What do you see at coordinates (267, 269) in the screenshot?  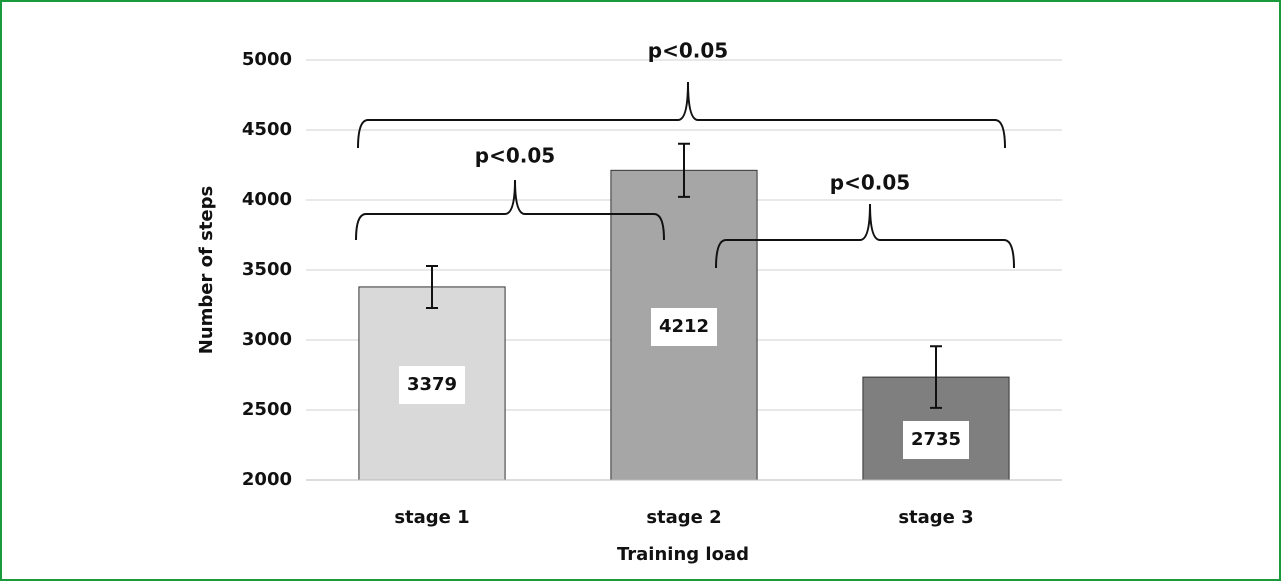 I see `y-tick-label: 3500` at bounding box center [267, 269].